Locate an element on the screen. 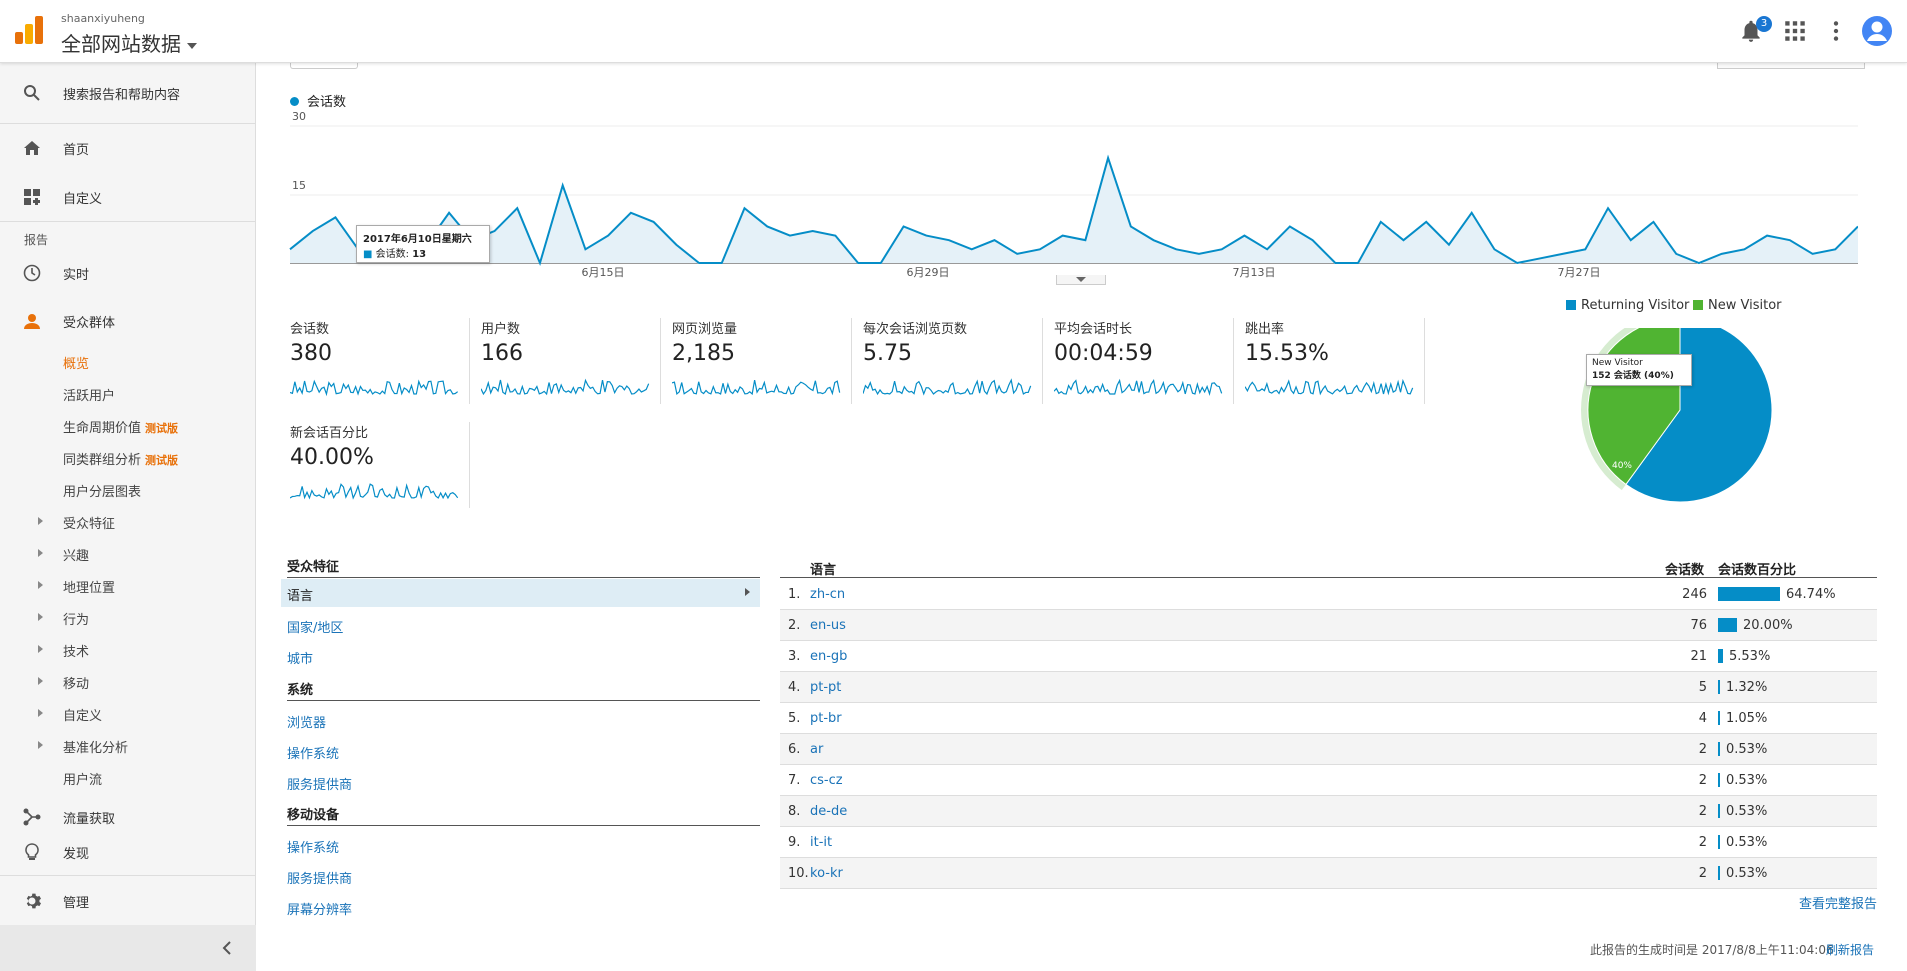 The width and height of the screenshot is (1907, 971). dimension-screen-resolution: 屏幕分辨率 is located at coordinates (320, 910).